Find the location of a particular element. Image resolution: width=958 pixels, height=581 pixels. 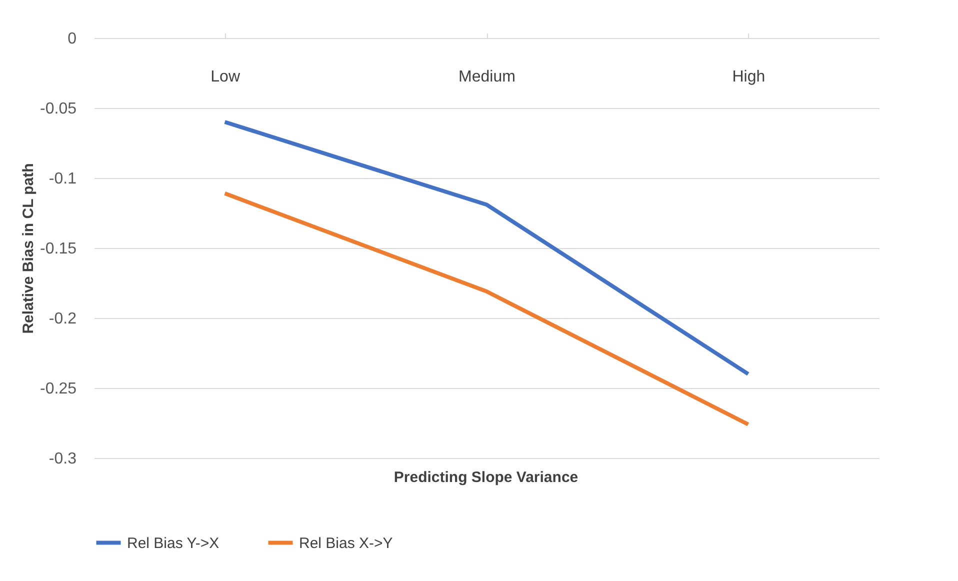

legend-label: Rel Bias X->Y is located at coordinates (346, 543).